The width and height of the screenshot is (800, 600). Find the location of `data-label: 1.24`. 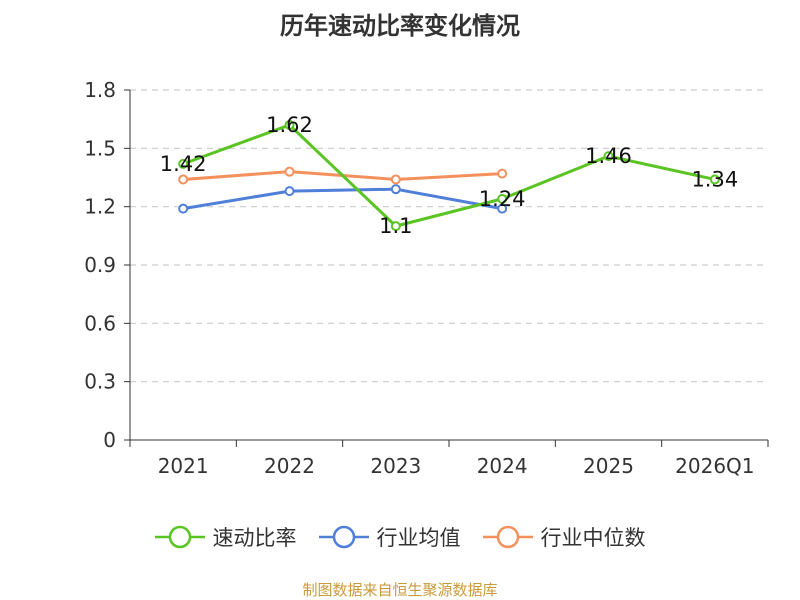

data-label: 1.24 is located at coordinates (502, 199).